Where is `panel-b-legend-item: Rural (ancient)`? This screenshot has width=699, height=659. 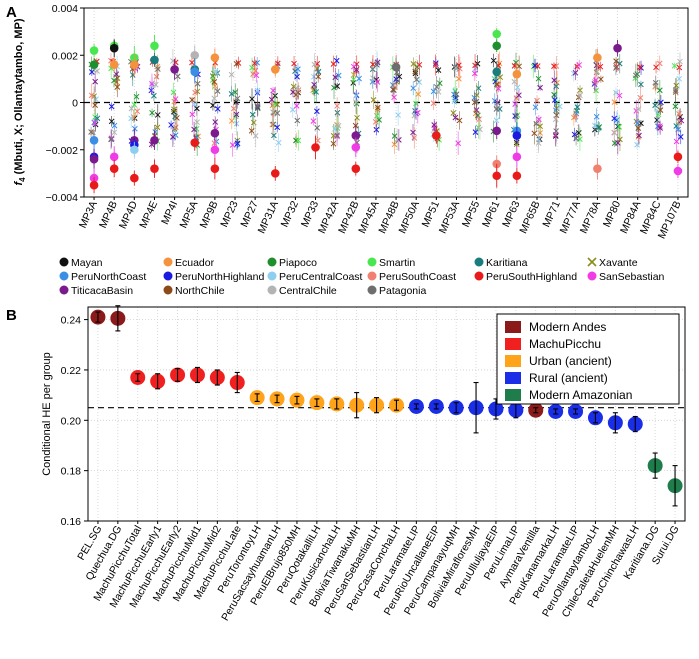
panel-b-legend-item: Rural (ancient) is located at coordinates (556, 378).